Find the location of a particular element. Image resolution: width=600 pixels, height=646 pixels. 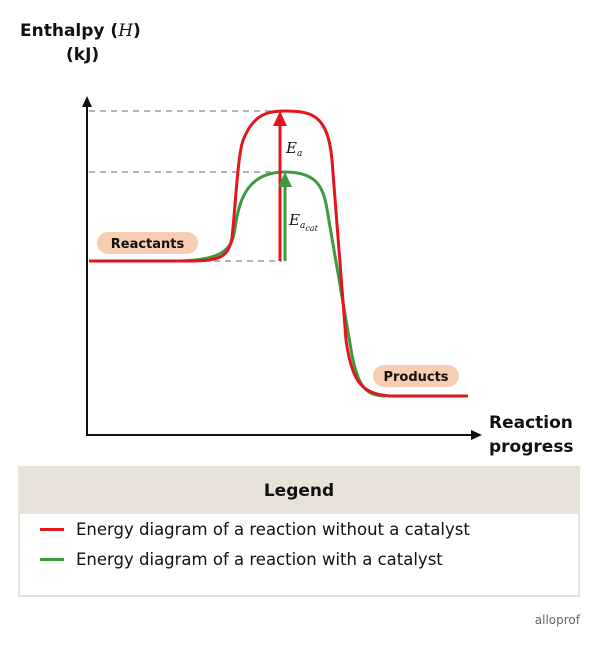

x-axis-arrow-icon is located at coordinates (476, 435).